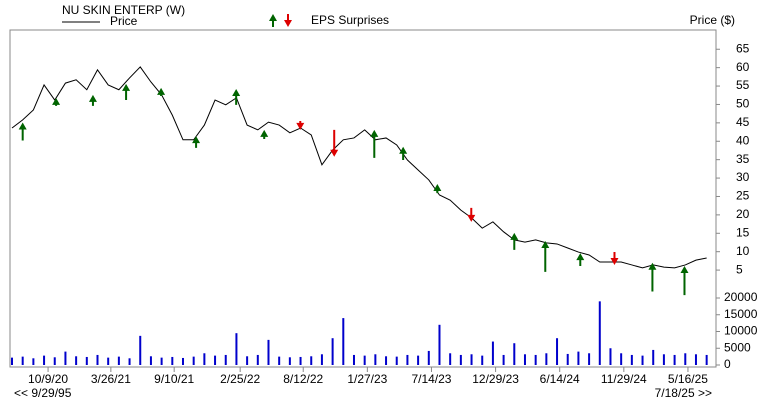  What do you see at coordinates (727, 364) in the screenshot?
I see `volume-tick-label: 0` at bounding box center [727, 364].